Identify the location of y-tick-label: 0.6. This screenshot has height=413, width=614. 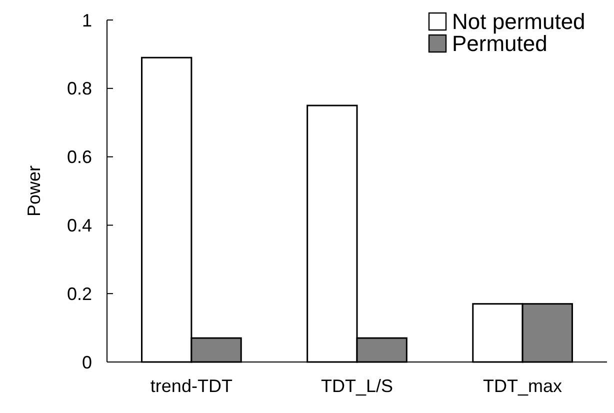
(79, 157).